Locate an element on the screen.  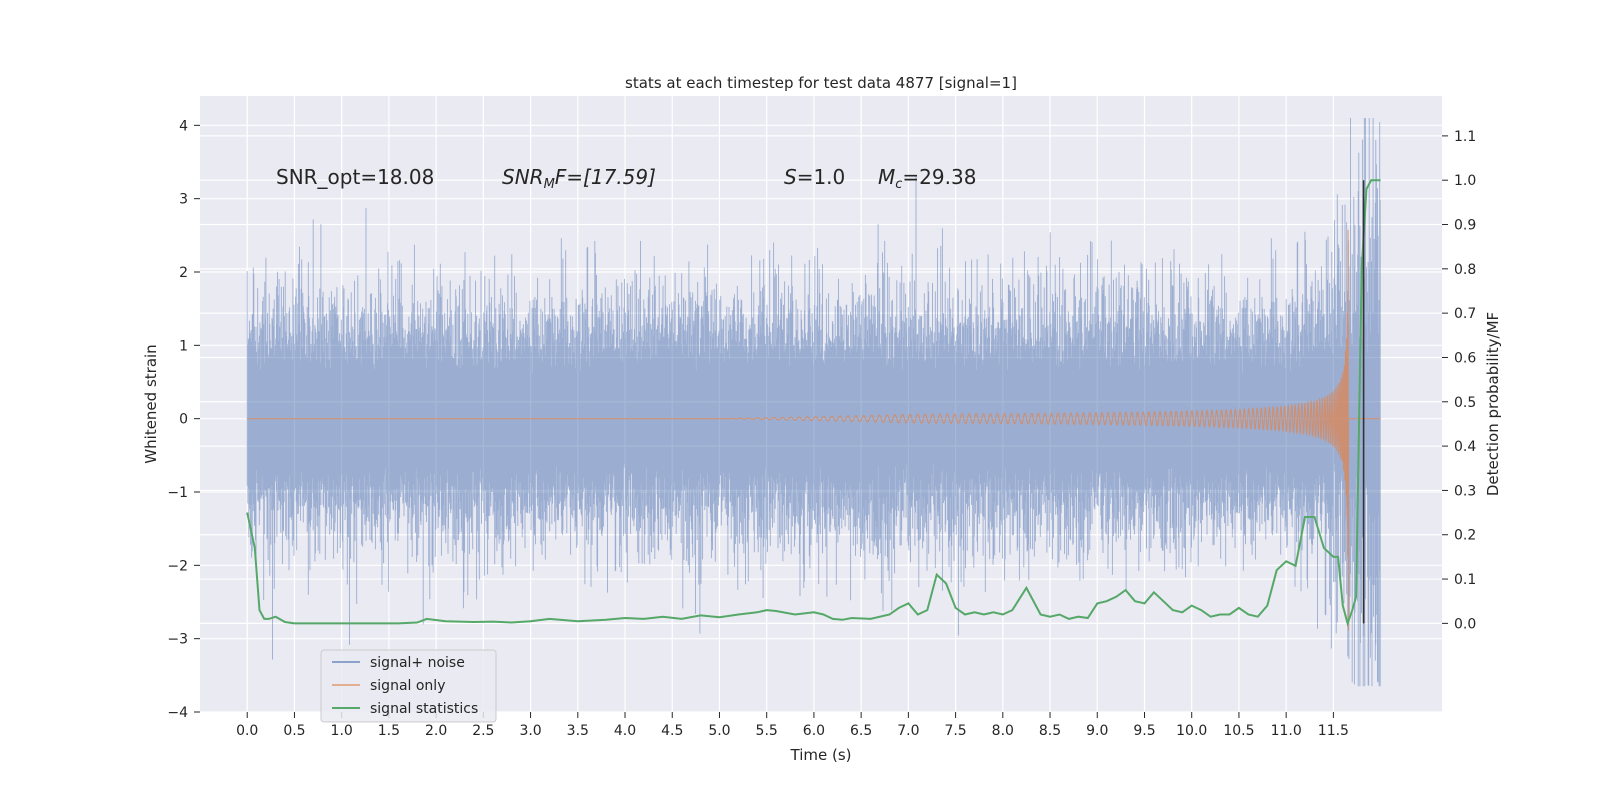
x-tick-label-12: 6.0 is located at coordinates (814, 731).